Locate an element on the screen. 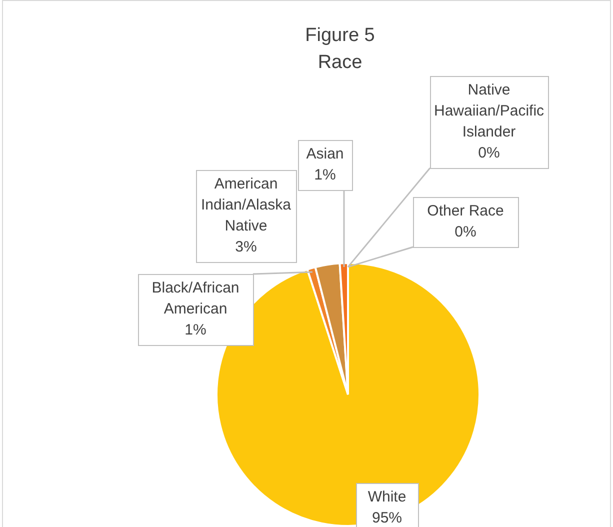 The height and width of the screenshot is (527, 613). chart-subtitle: Race is located at coordinates (340, 63).